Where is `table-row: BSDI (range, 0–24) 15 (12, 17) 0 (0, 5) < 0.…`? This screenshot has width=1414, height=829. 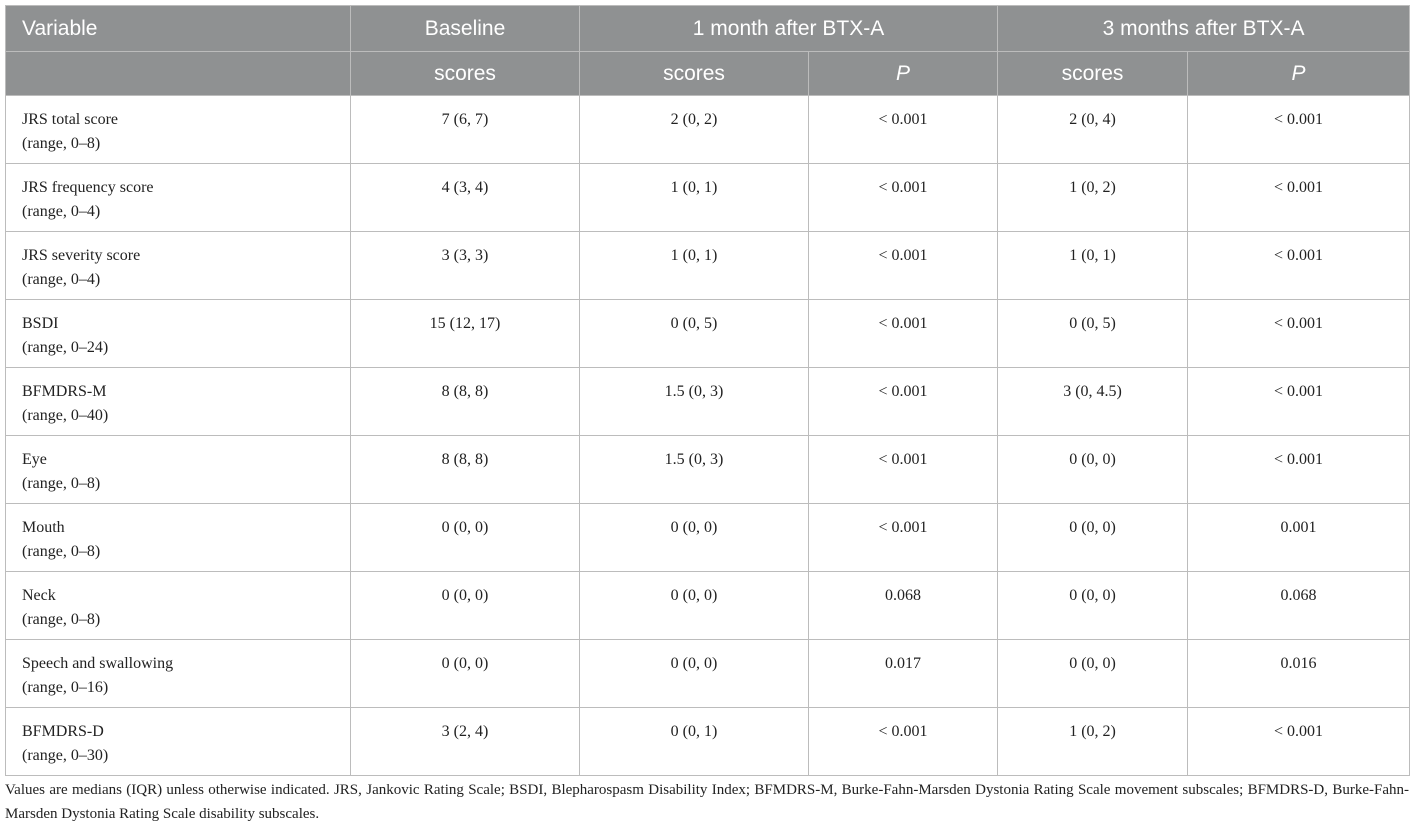 table-row: BSDI (range, 0–24) 15 (12, 17) 0 (0, 5) < 0.… is located at coordinates (708, 333).